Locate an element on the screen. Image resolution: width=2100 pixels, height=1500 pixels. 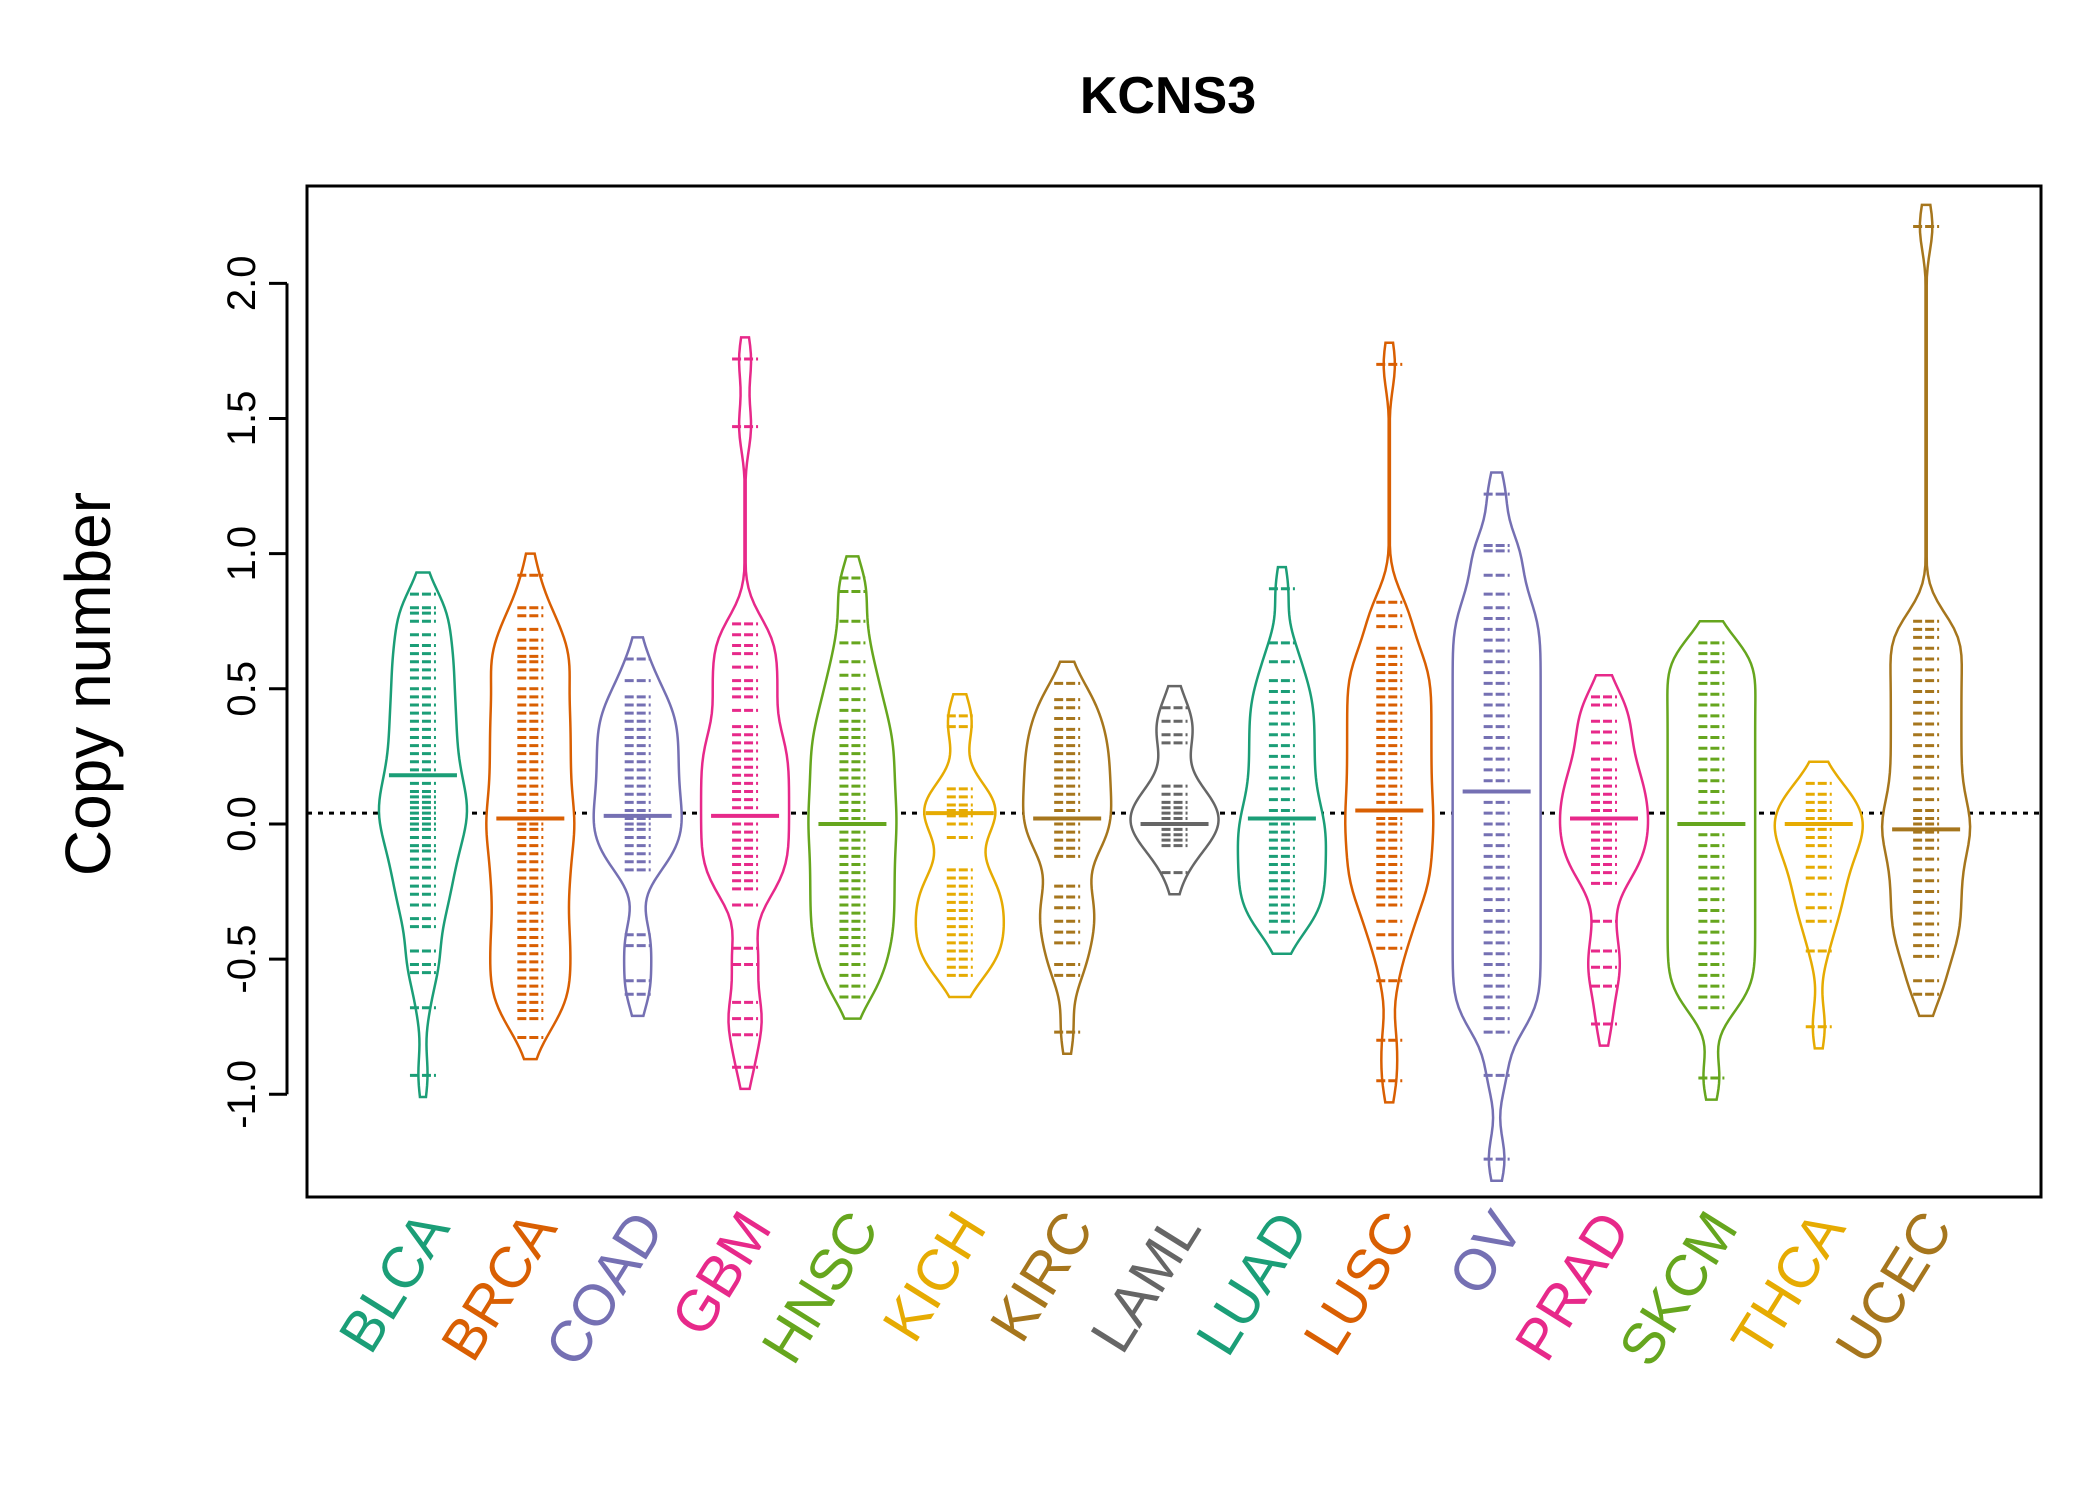
bean-gbm is located at coordinates (745, 713).